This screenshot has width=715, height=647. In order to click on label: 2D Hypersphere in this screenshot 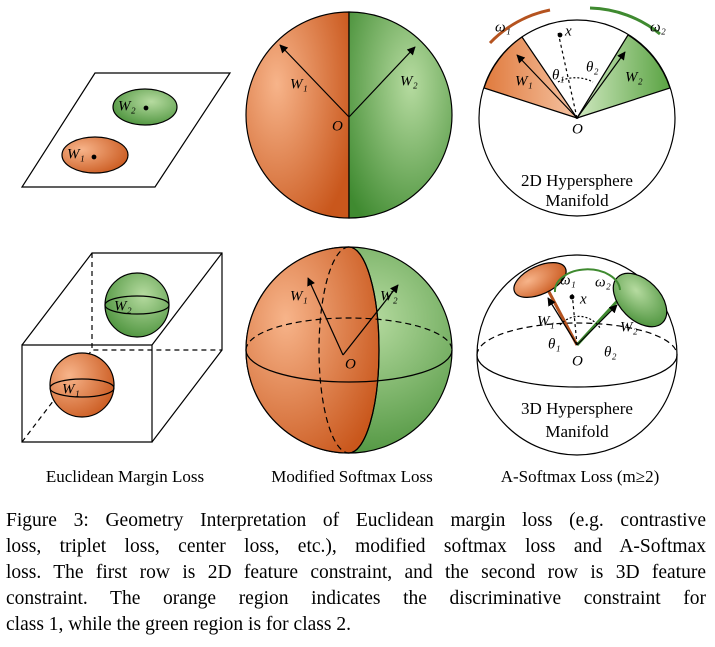, I will do `click(577, 180)`.